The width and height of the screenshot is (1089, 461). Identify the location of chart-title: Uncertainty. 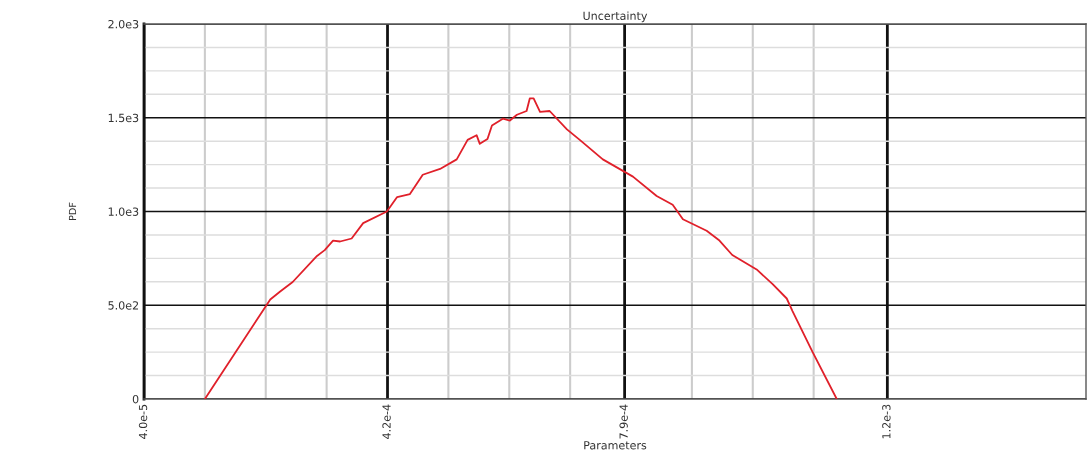
(615, 17).